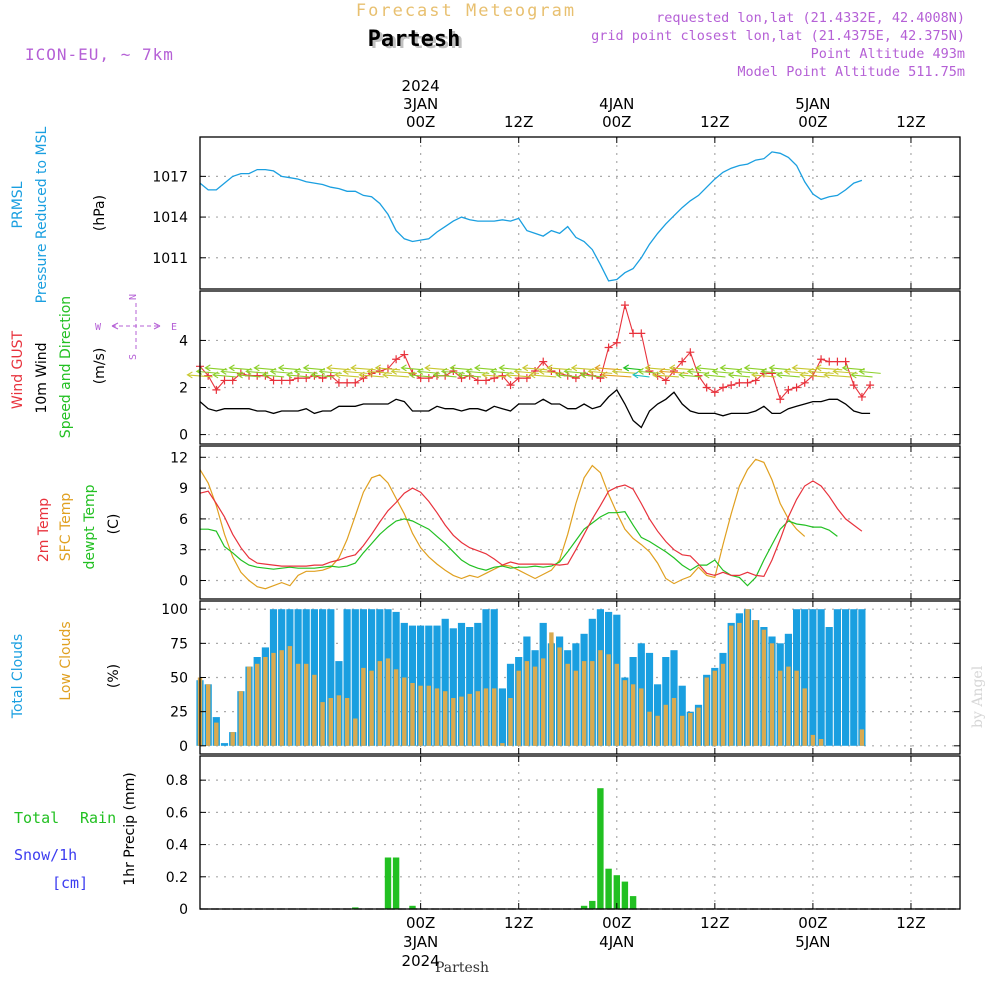 The width and height of the screenshot is (1000, 1000). Describe the element at coordinates (45, 855) in the screenshot. I see `precip-label-snow: Snow/1h` at that location.